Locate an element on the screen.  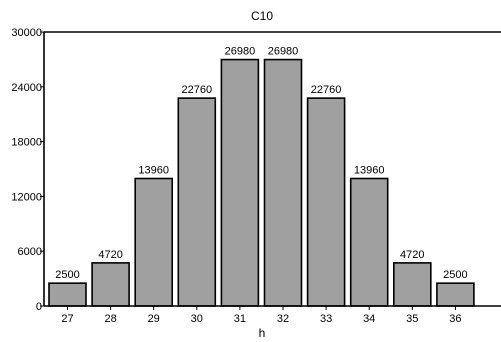
x-tick-label: 29 is located at coordinates (154, 319).